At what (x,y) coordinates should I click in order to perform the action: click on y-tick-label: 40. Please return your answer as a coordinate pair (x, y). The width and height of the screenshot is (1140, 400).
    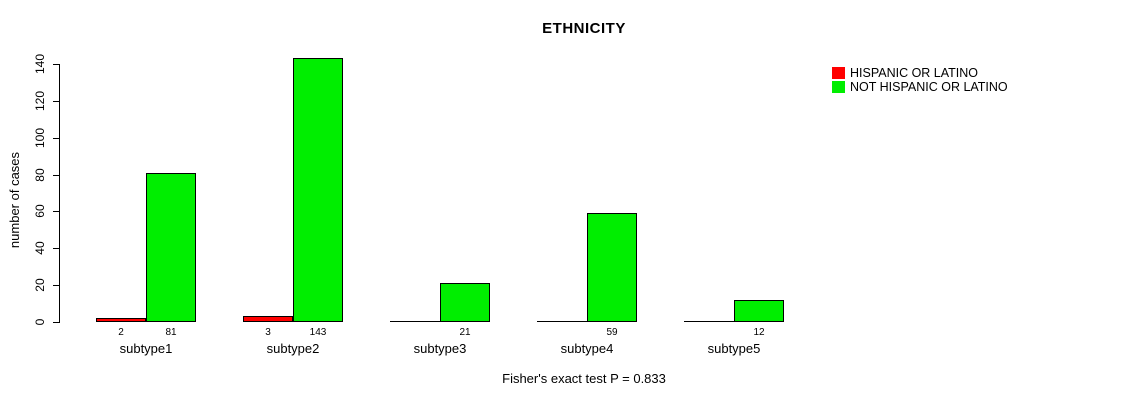
    Looking at the image, I should click on (40, 248).